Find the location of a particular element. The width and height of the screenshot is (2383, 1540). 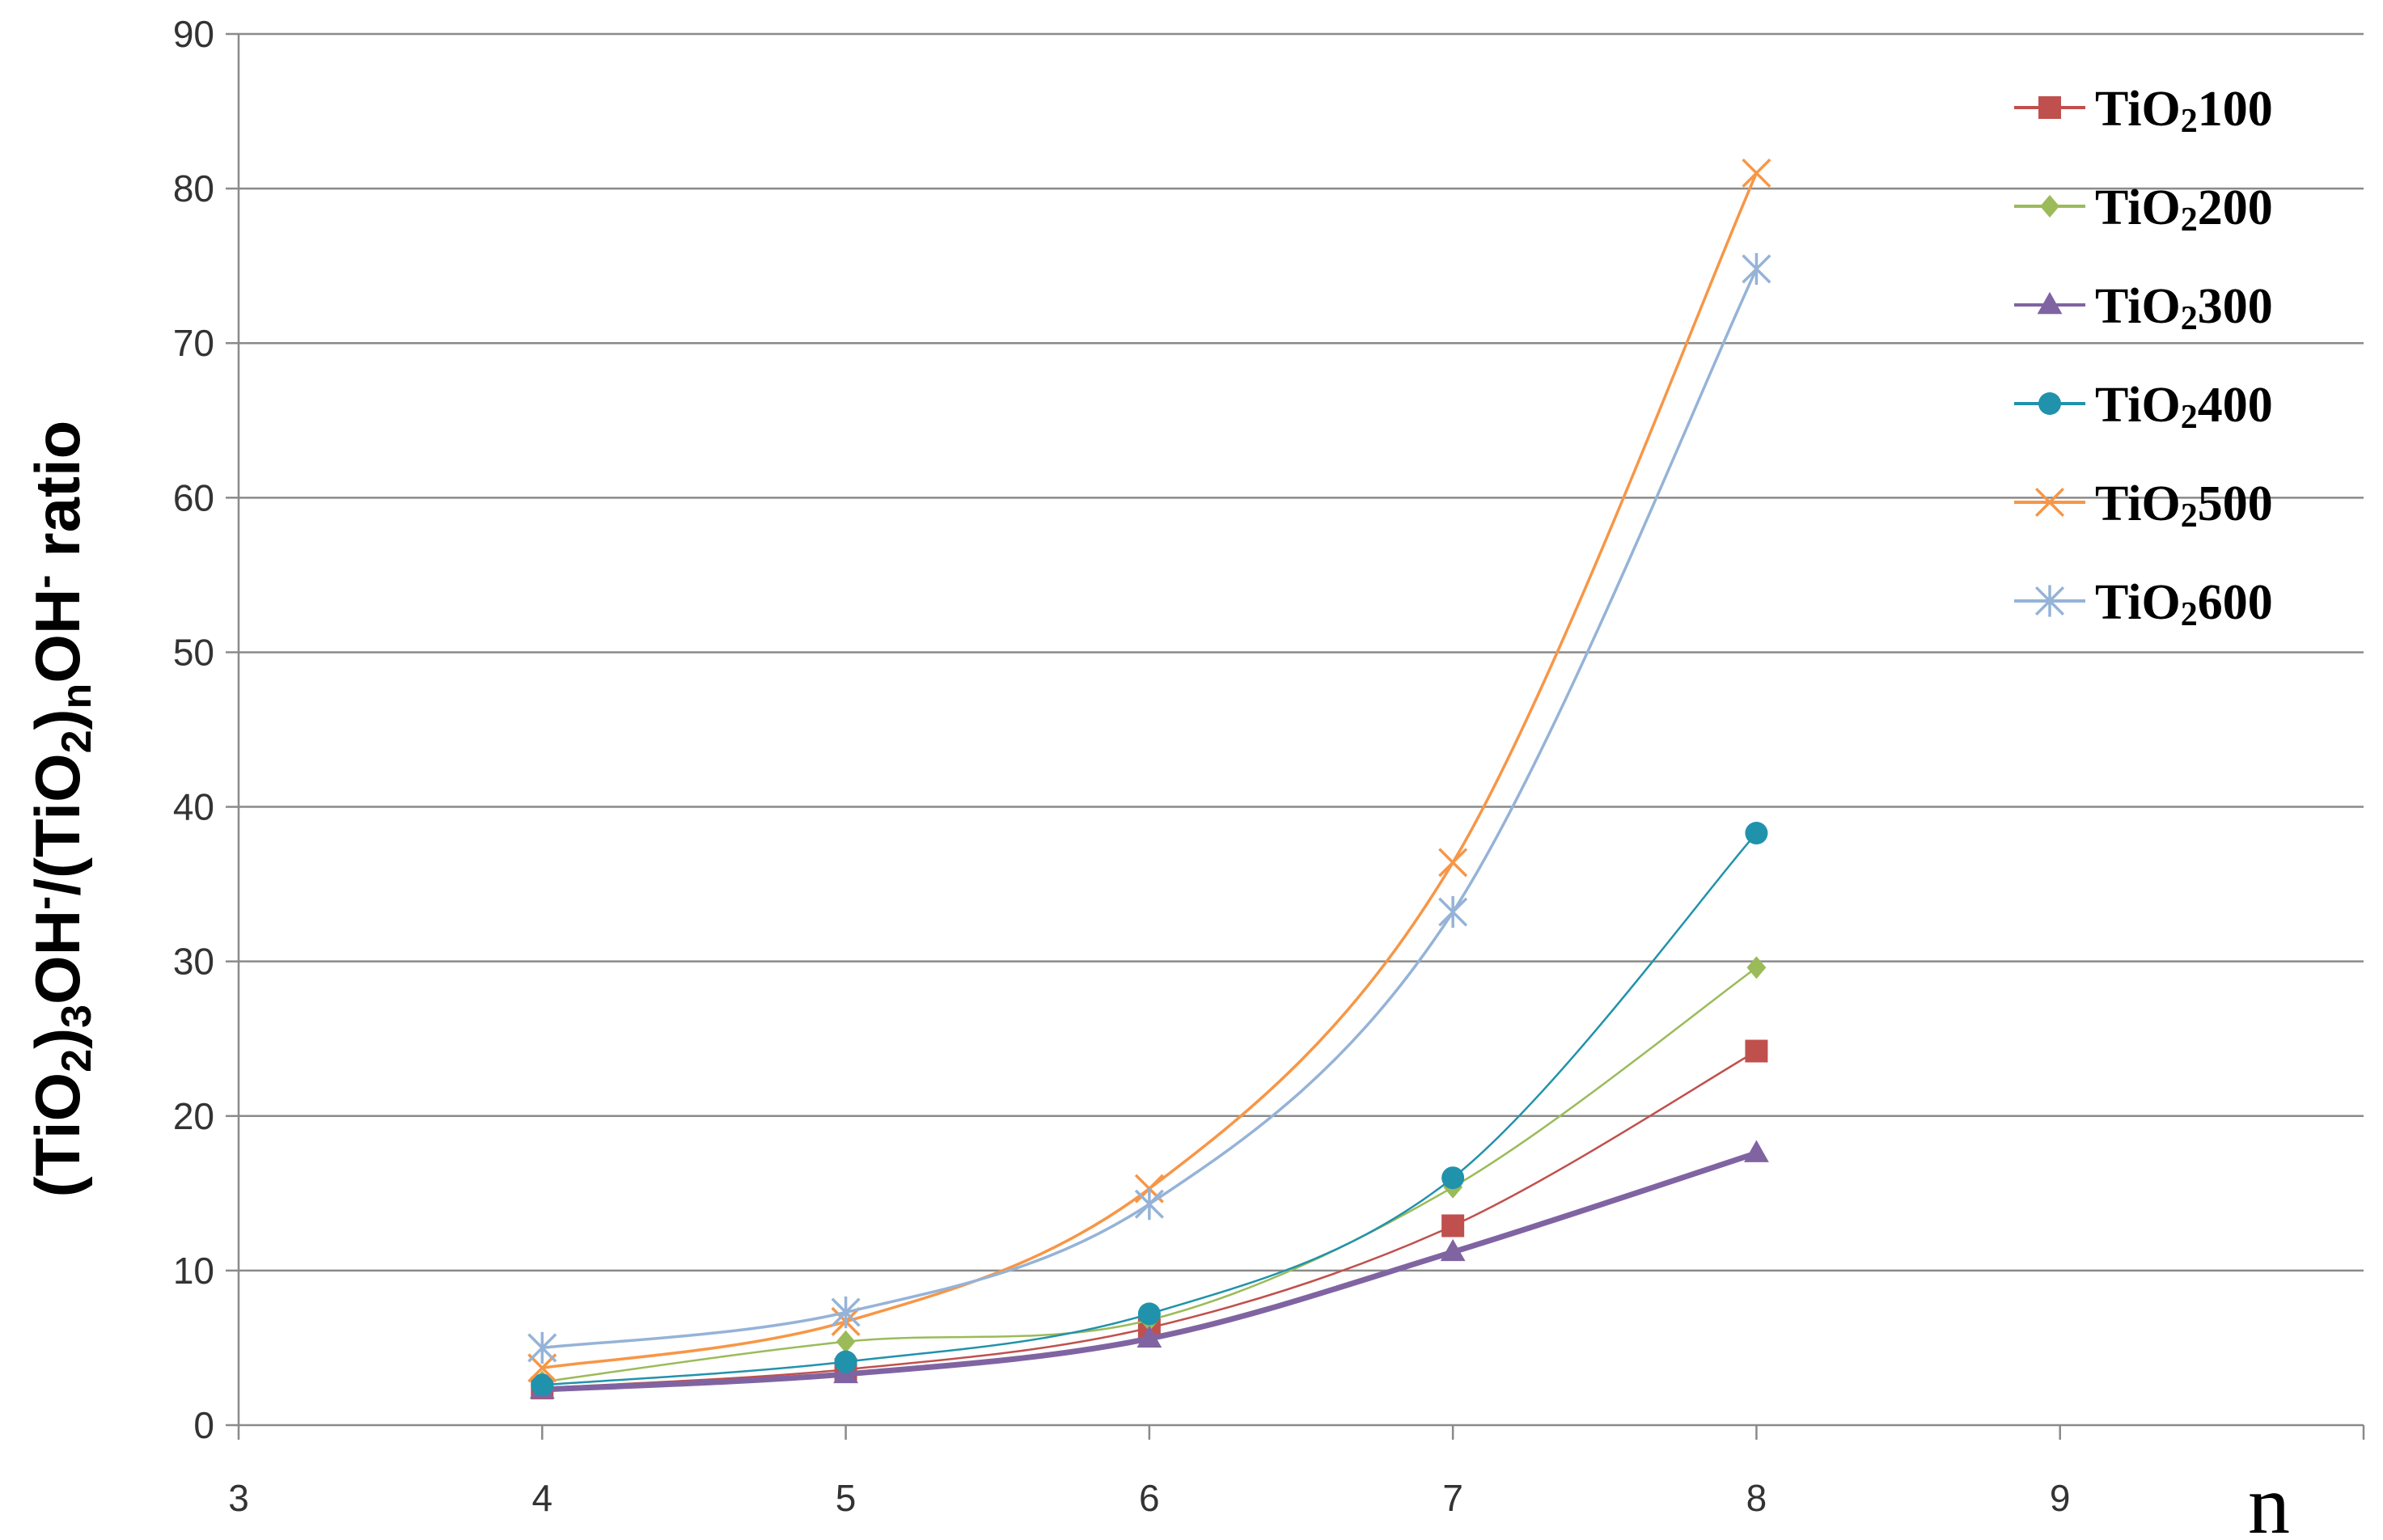

x-tick-label: 5 is located at coordinates (846, 1498).